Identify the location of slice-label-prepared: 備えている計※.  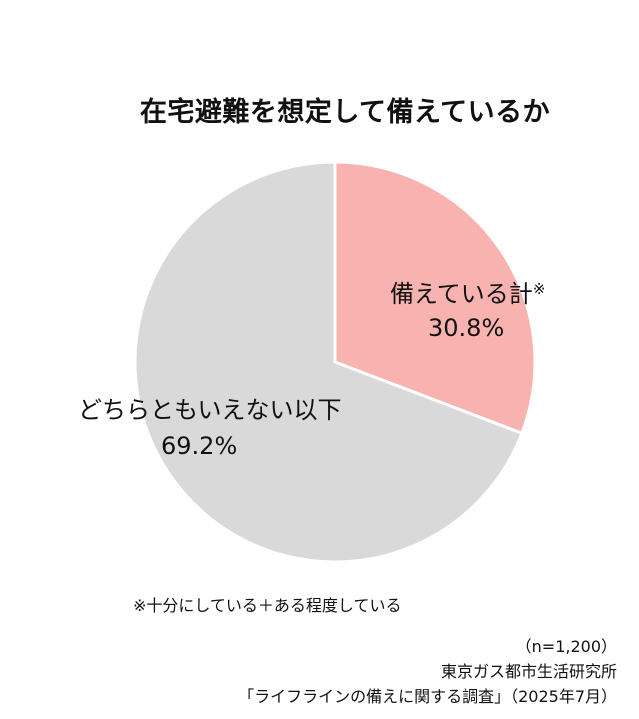
(467, 294).